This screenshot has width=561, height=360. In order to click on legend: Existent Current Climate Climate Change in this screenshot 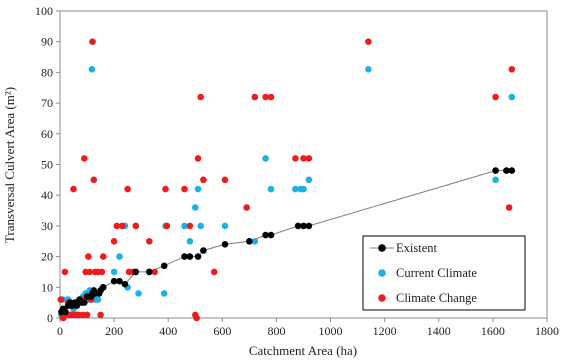, I will do `click(444, 273)`.